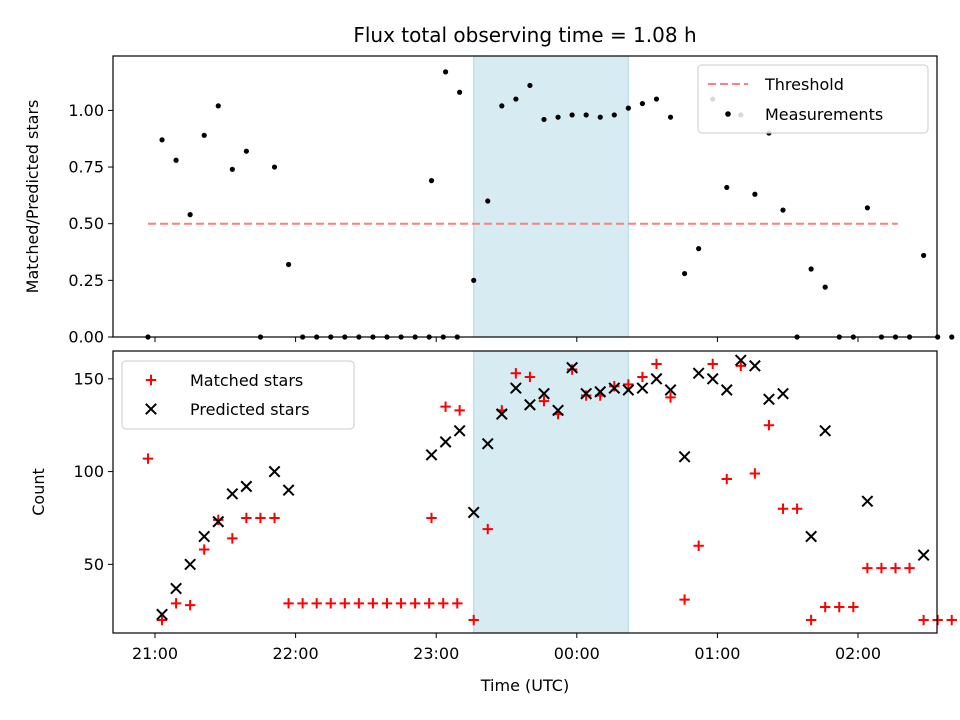 This screenshot has height=720, width=960. I want to click on x-tick-label: 00:00, so click(577, 653).